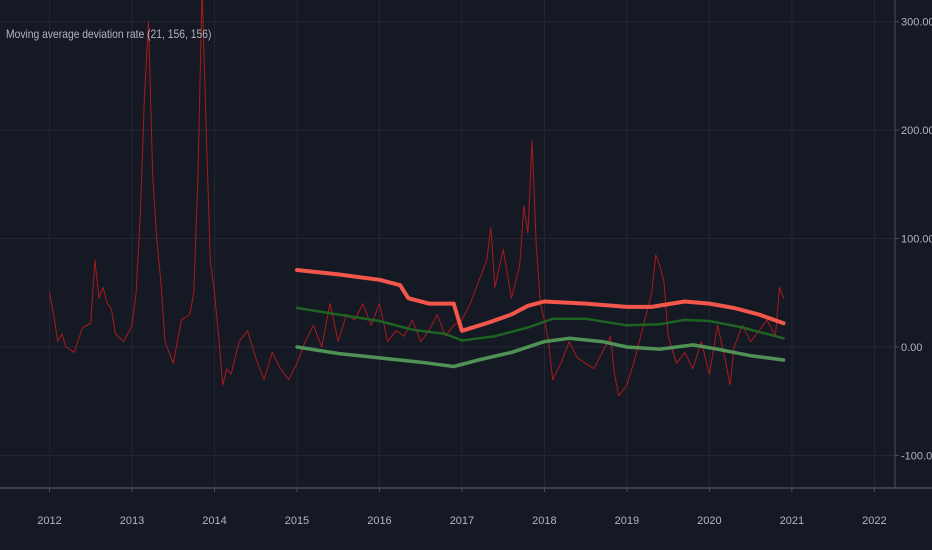 The width and height of the screenshot is (932, 550). I want to click on x-tick-label: 2018, so click(544, 521).